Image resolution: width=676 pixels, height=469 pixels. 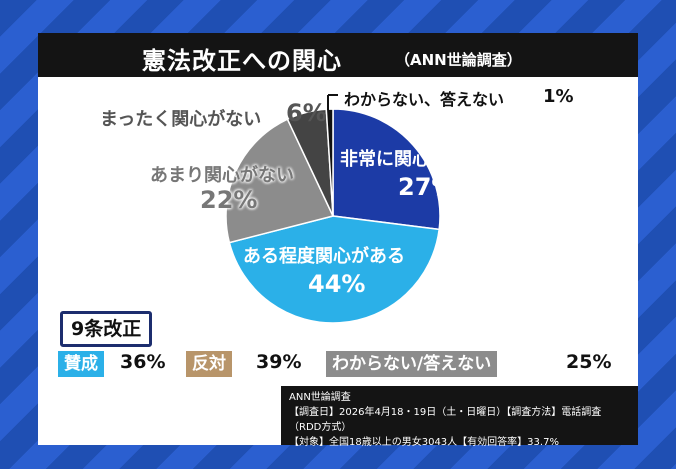 I want to click on slice-value: 27%, so click(x=427, y=187).